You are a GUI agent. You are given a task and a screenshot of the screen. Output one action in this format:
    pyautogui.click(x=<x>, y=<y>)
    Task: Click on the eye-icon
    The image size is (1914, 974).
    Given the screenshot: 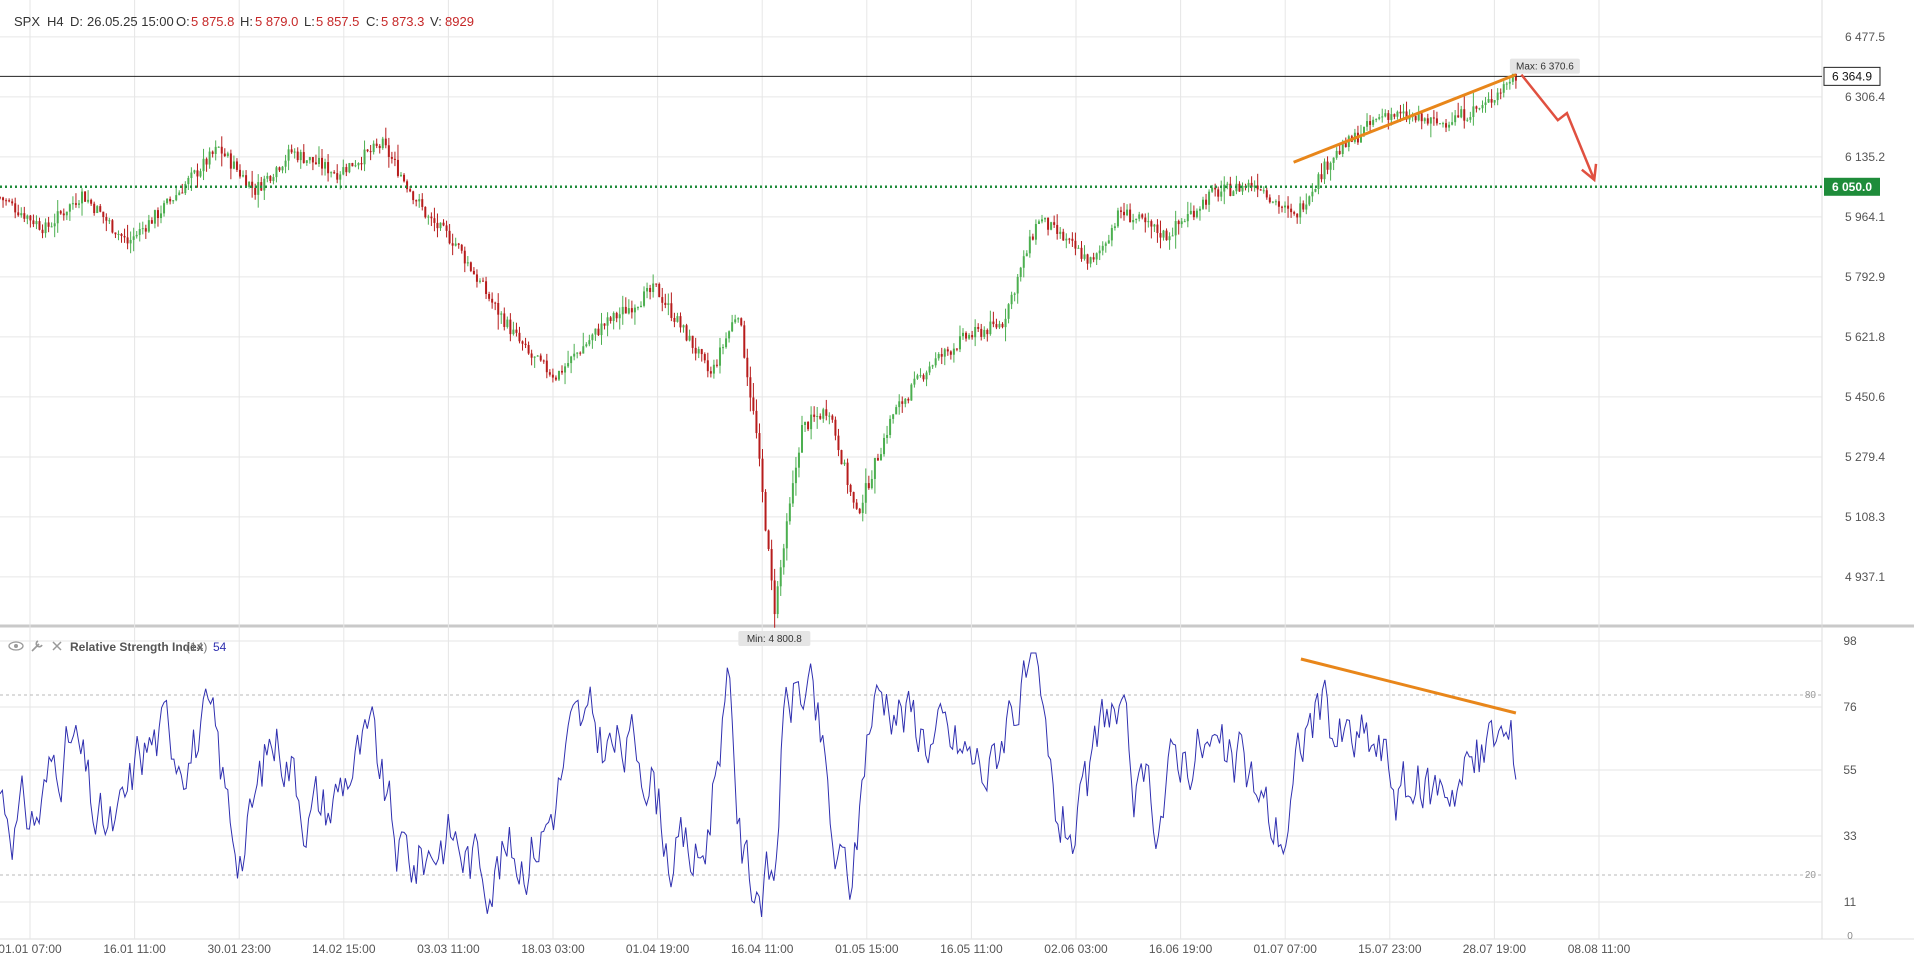 What is the action you would take?
    pyautogui.click(x=16, y=646)
    